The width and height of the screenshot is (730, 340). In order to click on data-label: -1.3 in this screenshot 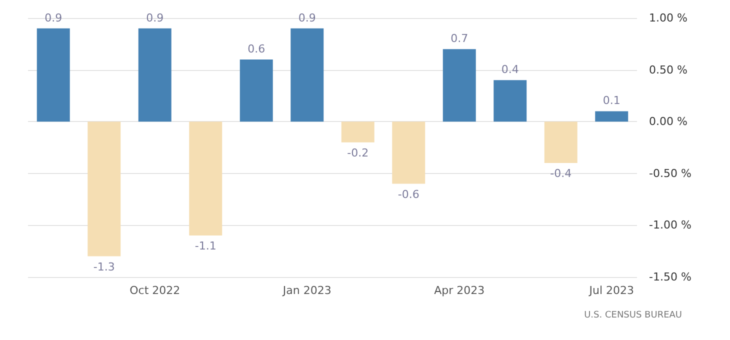, I will do `click(104, 267)`.